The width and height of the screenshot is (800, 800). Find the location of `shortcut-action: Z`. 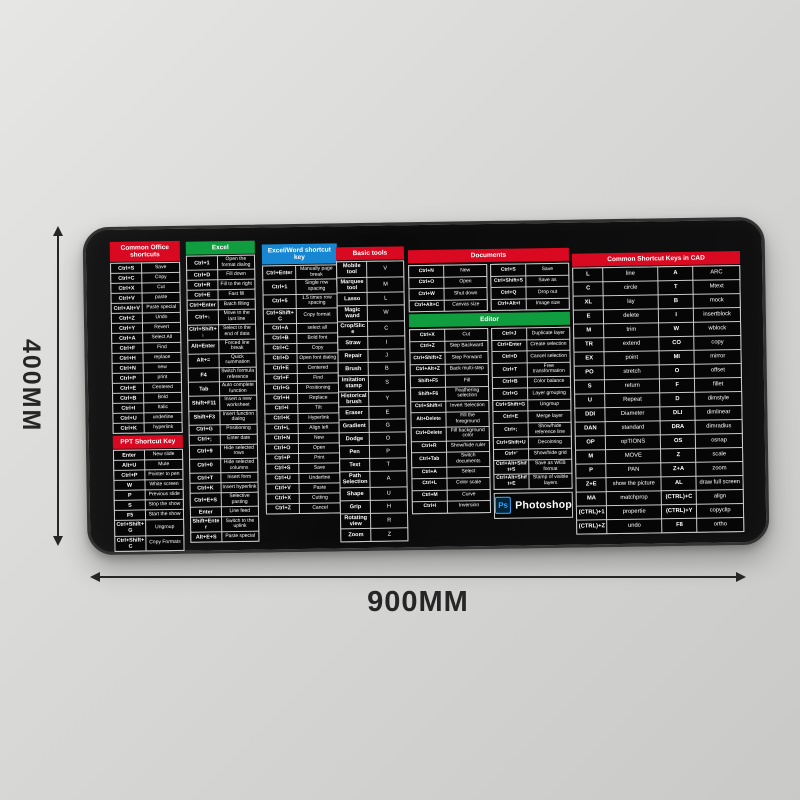

shortcut-action: Z is located at coordinates (389, 535).